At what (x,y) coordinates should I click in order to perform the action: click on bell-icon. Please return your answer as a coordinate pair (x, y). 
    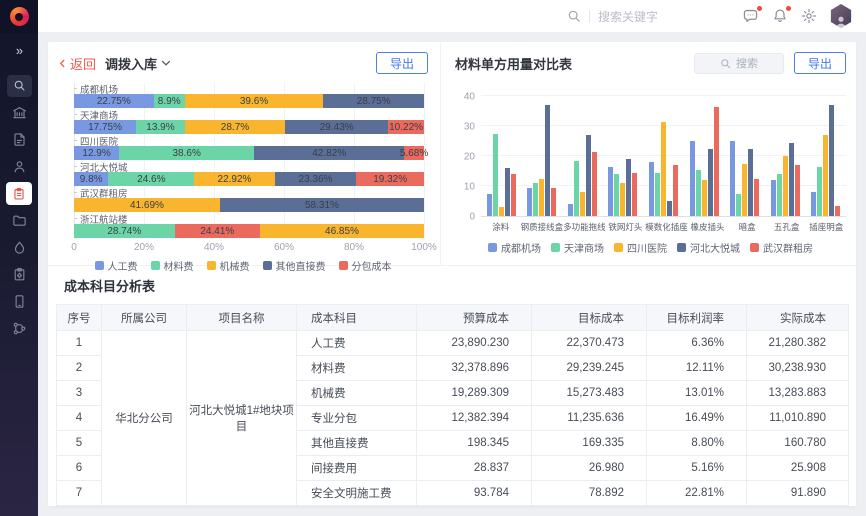
    Looking at the image, I should click on (780, 15).